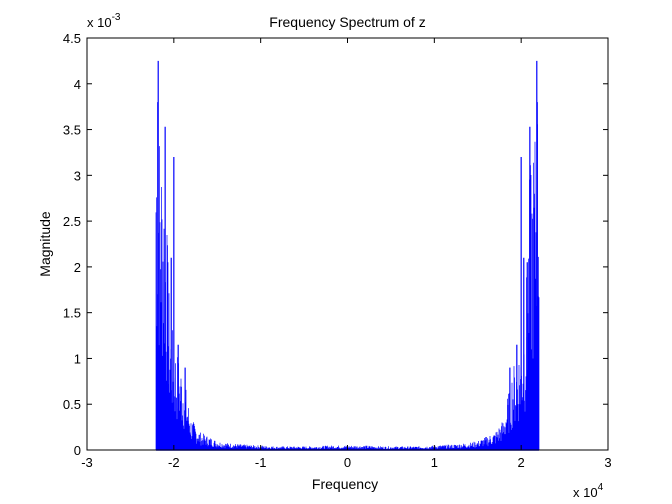 The width and height of the screenshot is (672, 504). I want to click on y-tick-label: 2.5, so click(72, 221).